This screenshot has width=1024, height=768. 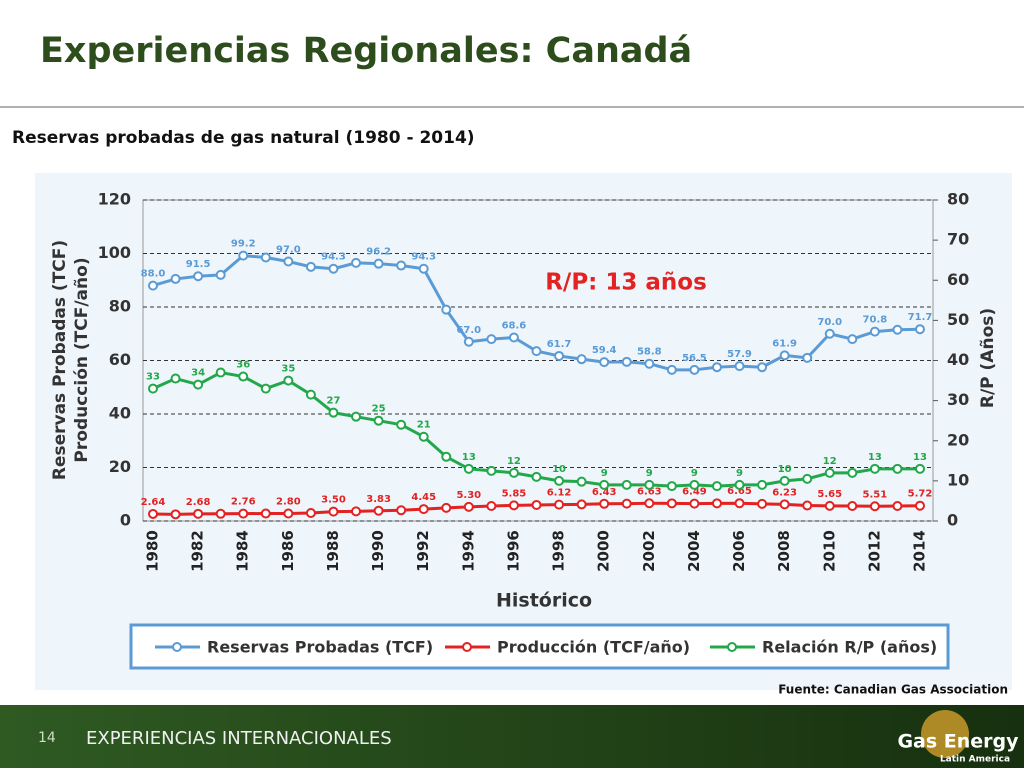 I want to click on data-label: 67.0, so click(x=468, y=330).